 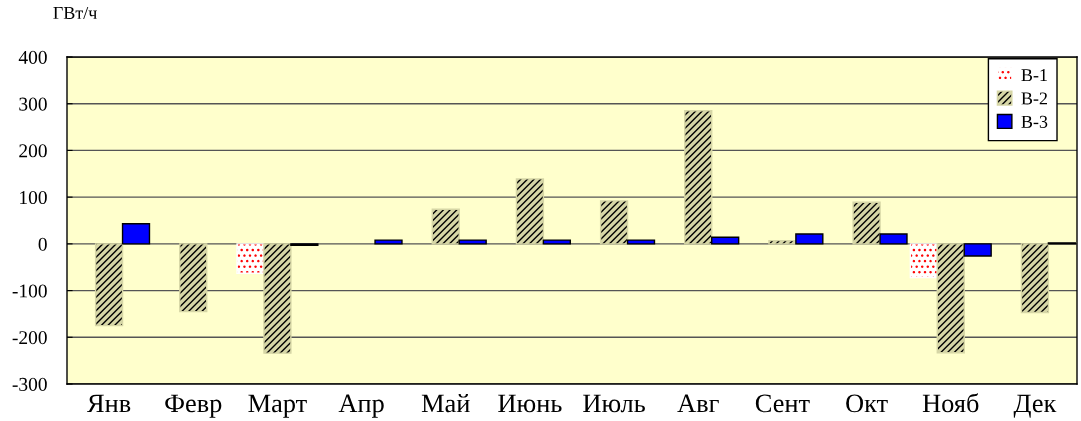 What do you see at coordinates (950, 403) in the screenshot?
I see `x-tick-label: Нояб` at bounding box center [950, 403].